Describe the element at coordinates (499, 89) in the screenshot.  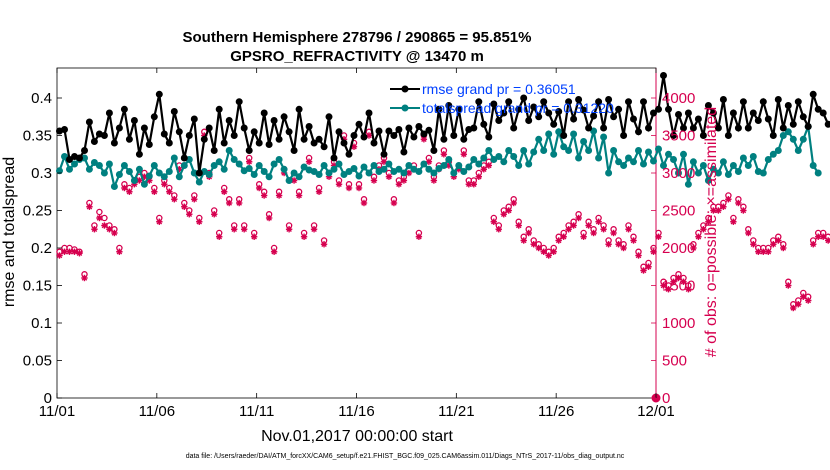
I see `legend-rmse-label: rmse grand pr = 0.36051` at that location.